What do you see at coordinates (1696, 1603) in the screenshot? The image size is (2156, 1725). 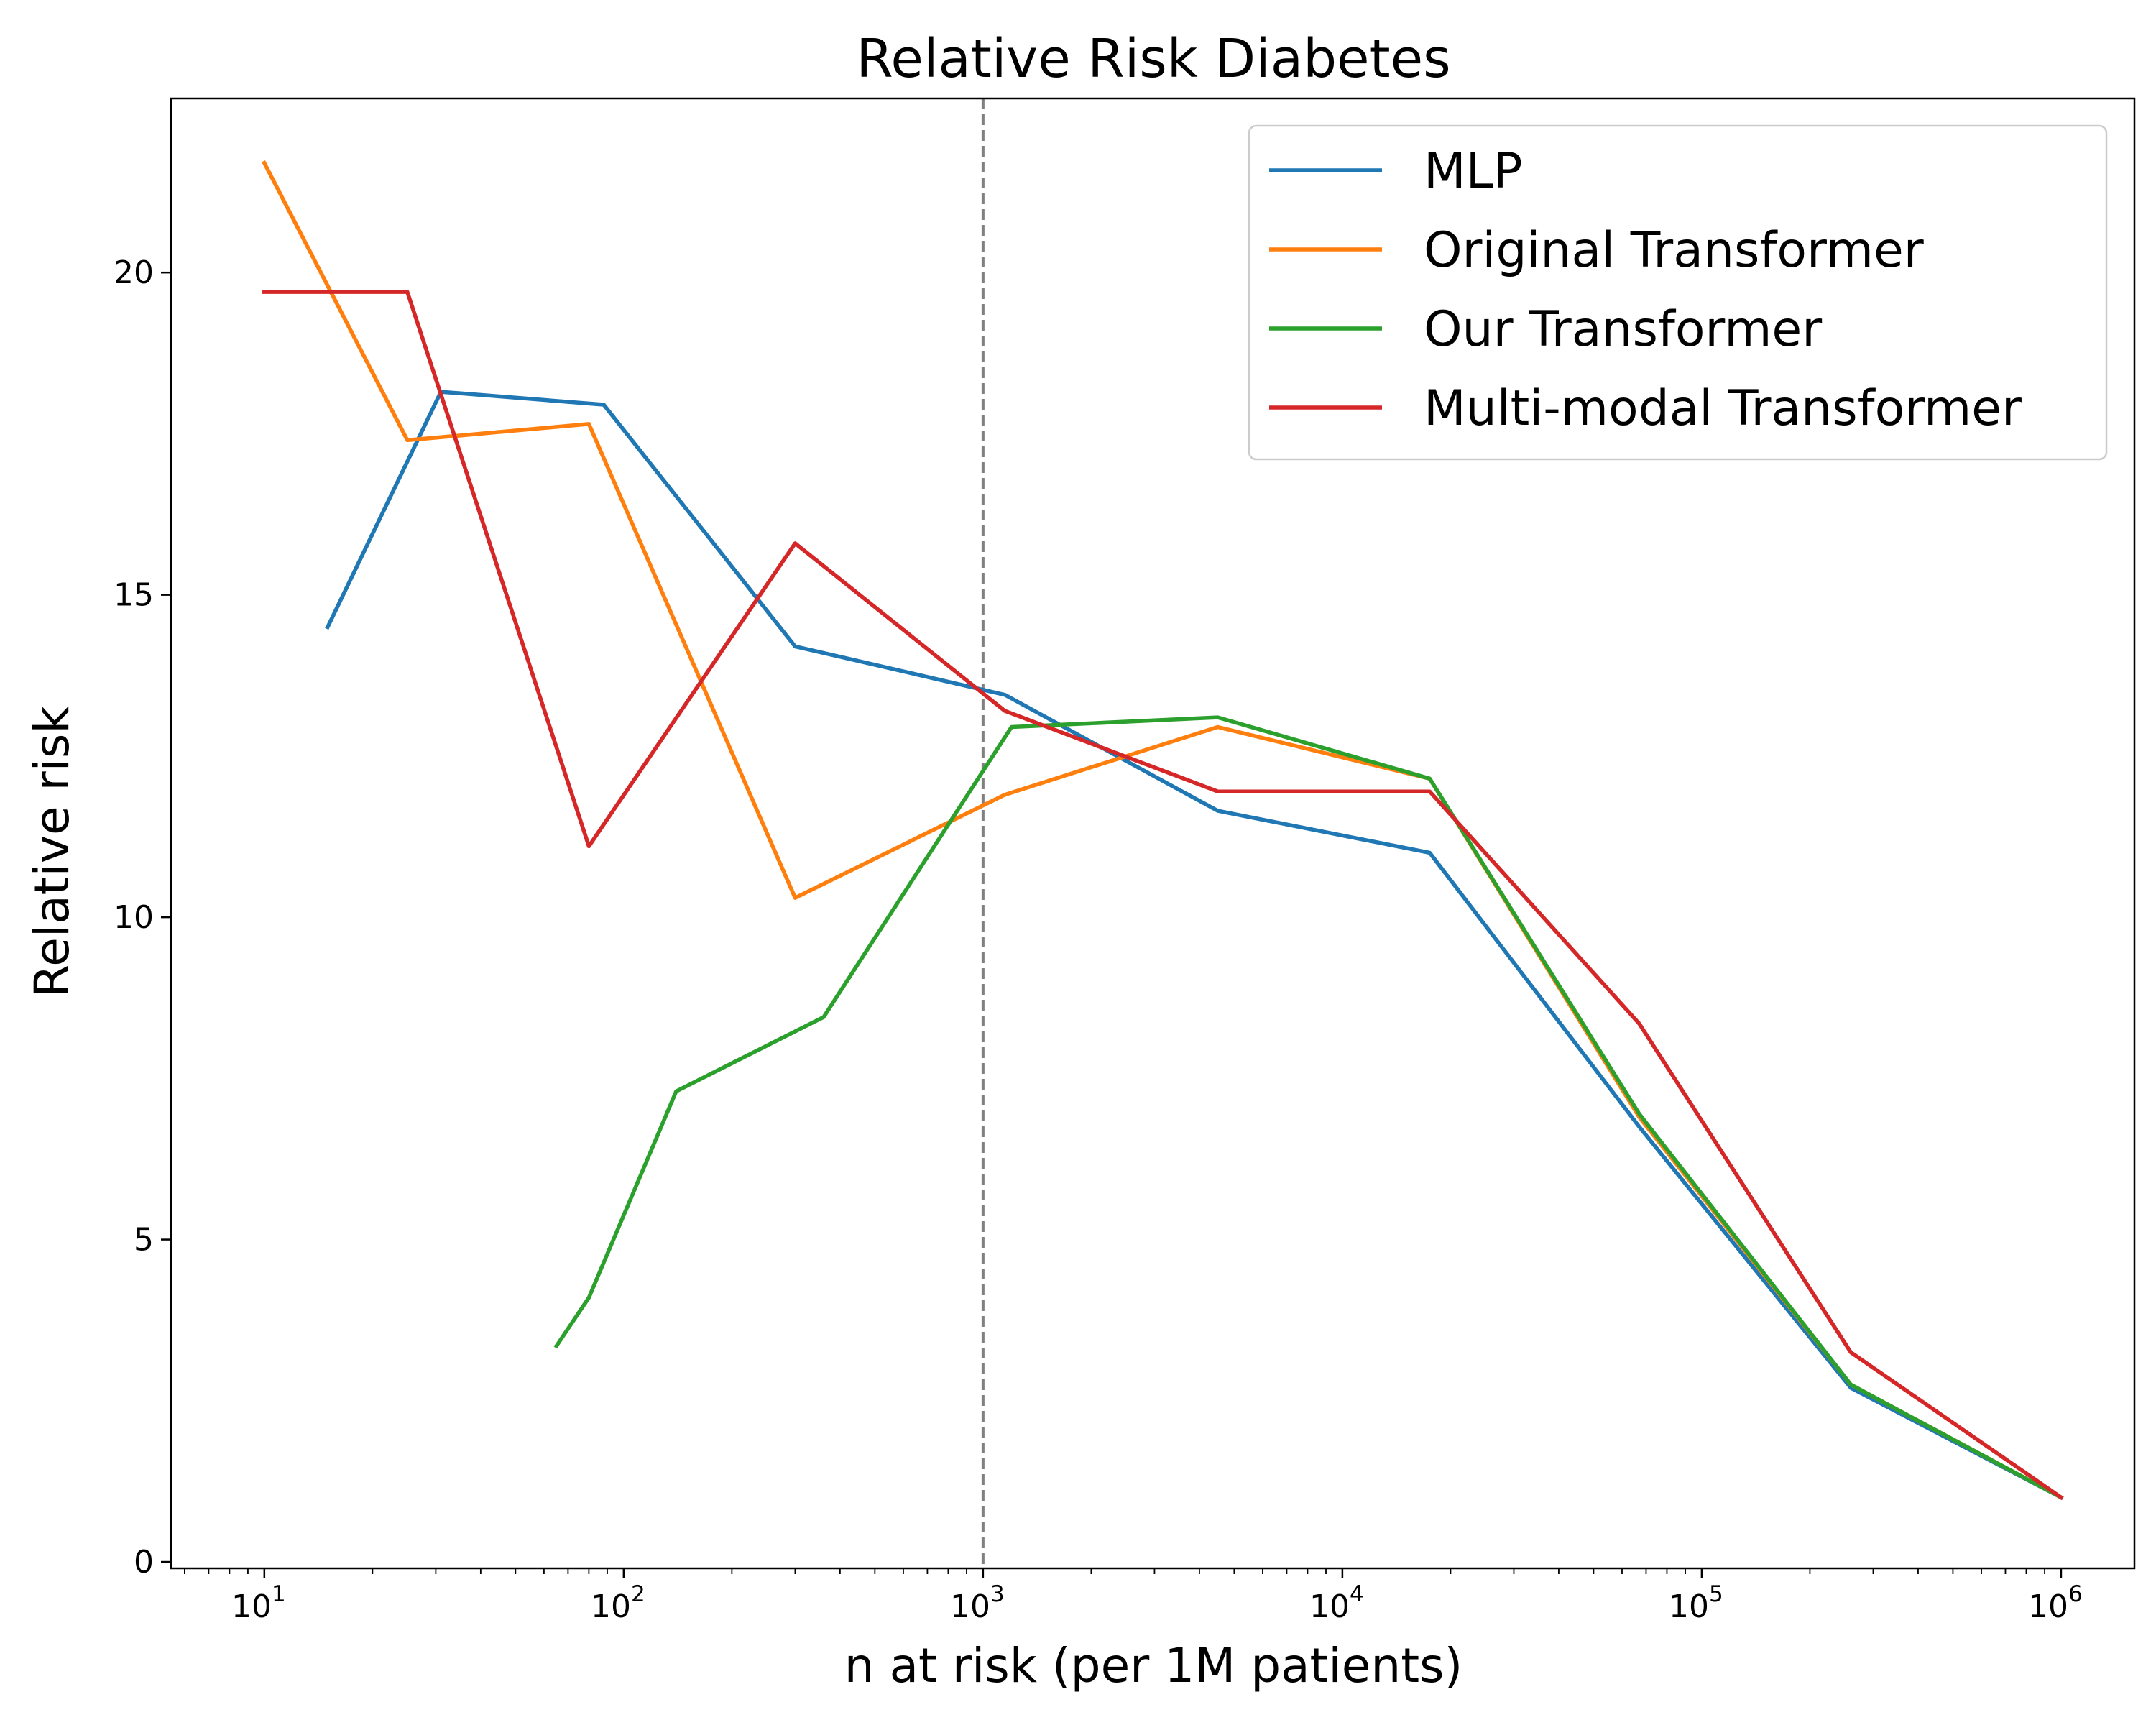 I see `x-tick-label: 10⁵` at bounding box center [1696, 1603].